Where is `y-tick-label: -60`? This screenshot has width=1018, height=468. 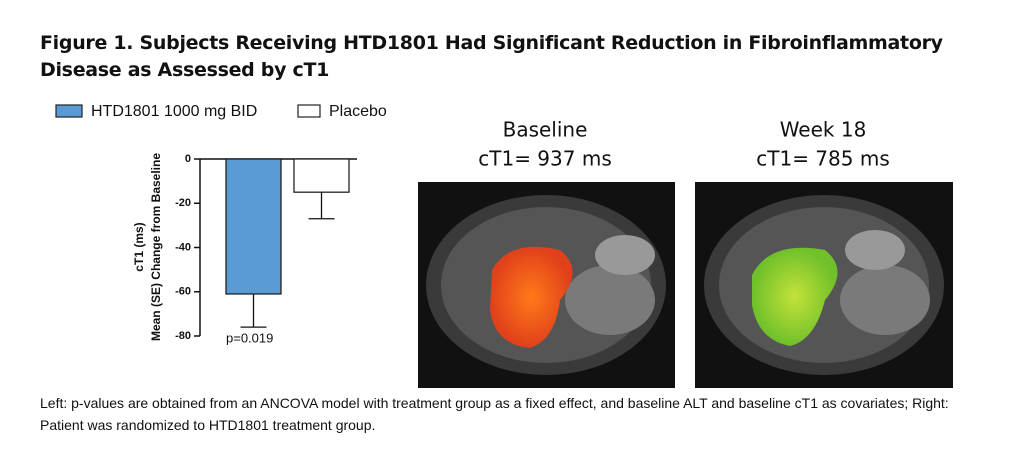 y-tick-label: -60 is located at coordinates (183, 292).